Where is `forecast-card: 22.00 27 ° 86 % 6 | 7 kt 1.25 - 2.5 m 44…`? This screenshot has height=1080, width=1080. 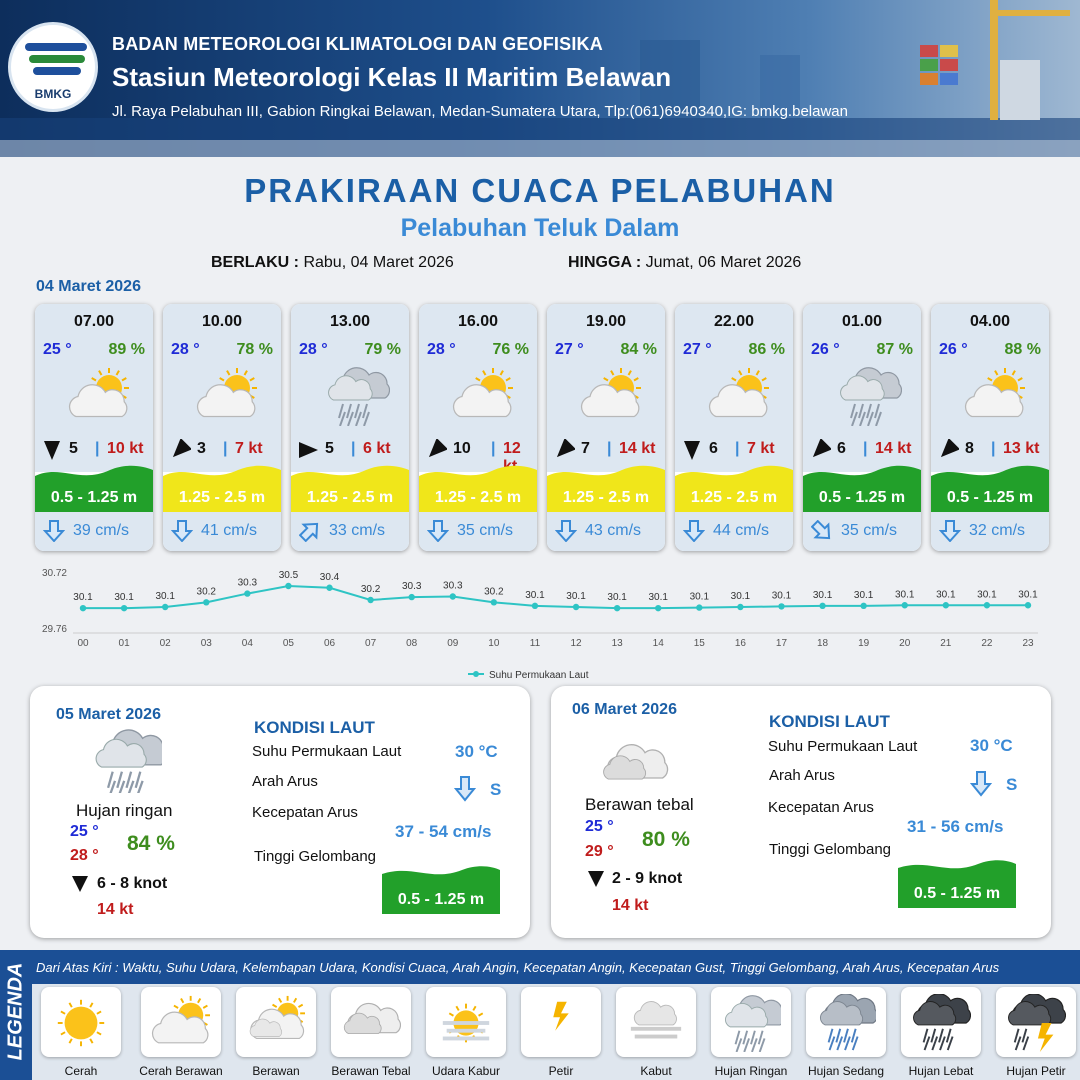
forecast-card: 22.00 27 ° 86 % 6 | 7 kt 1.25 - 2.5 m 44… is located at coordinates (734, 427).